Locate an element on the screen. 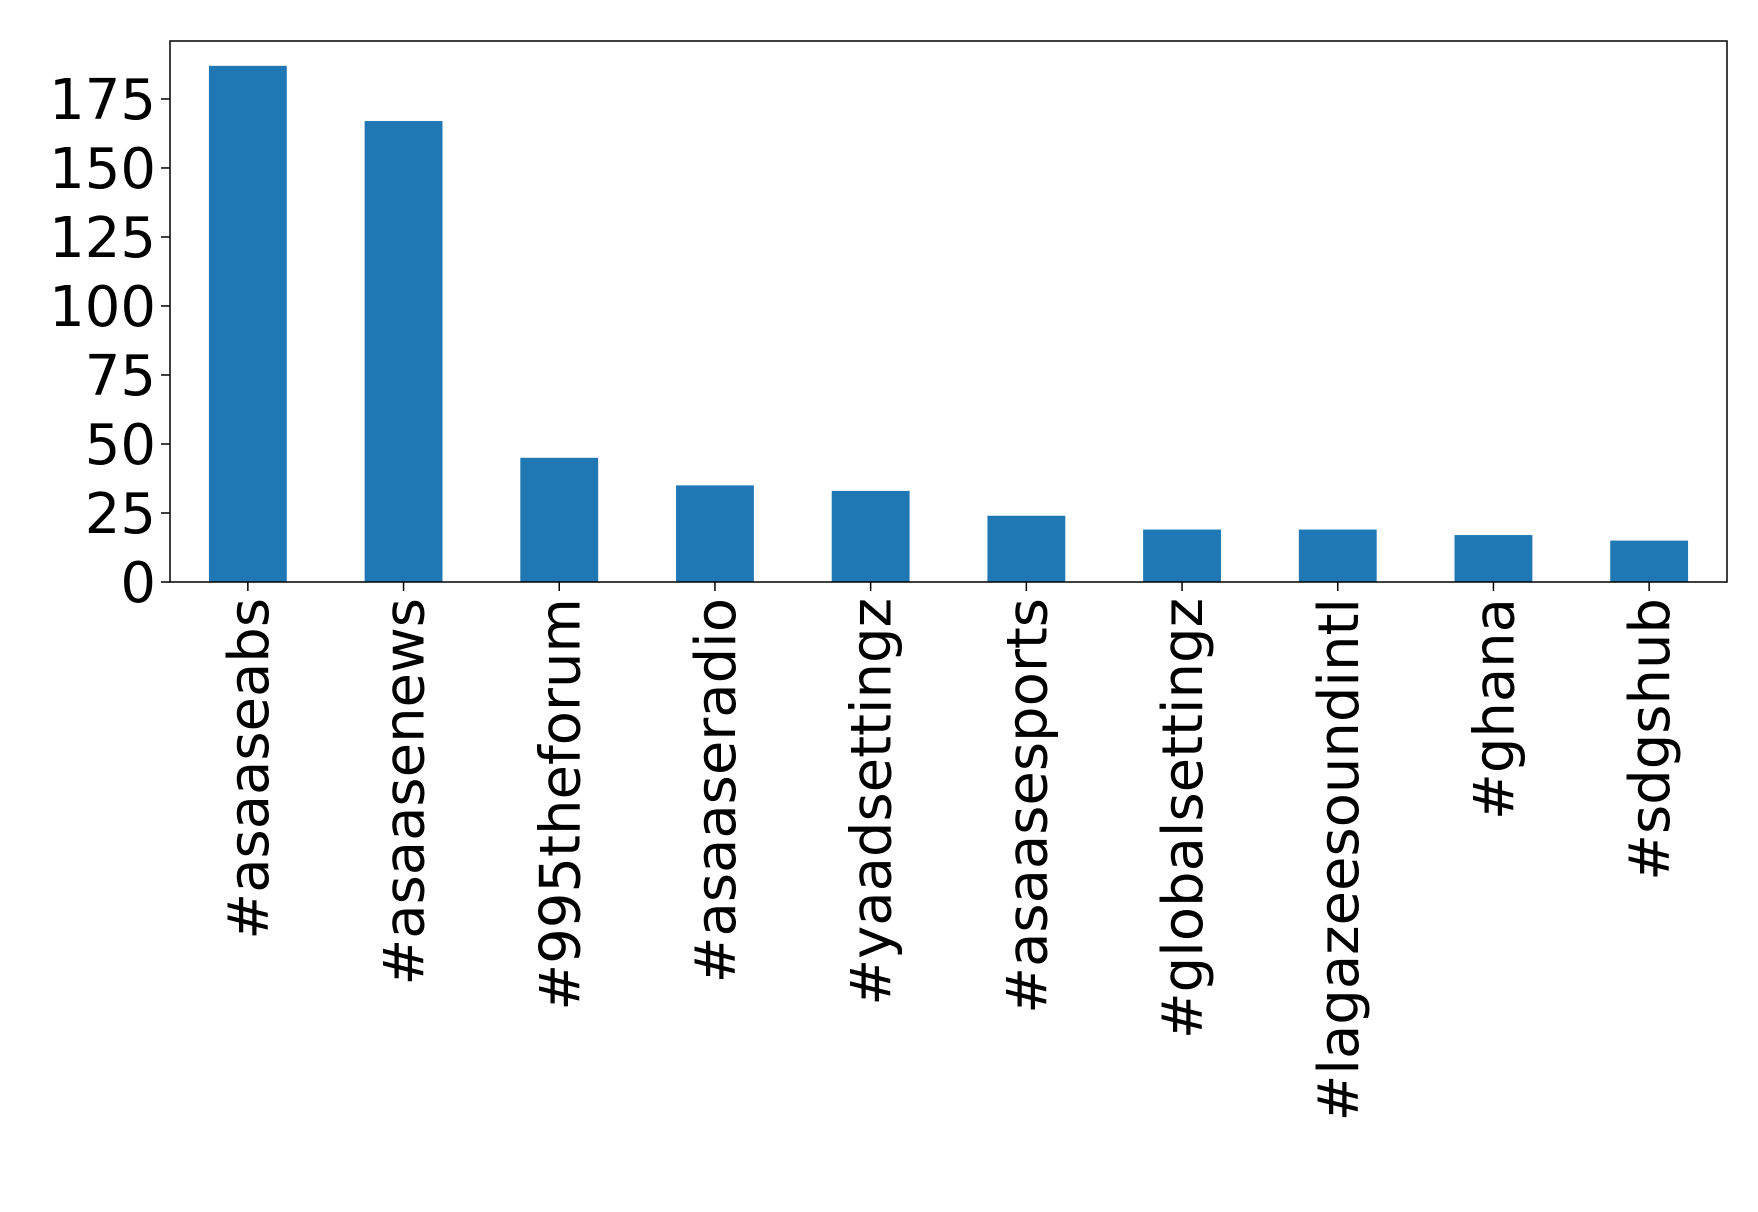  bar-995theforum is located at coordinates (559, 519).